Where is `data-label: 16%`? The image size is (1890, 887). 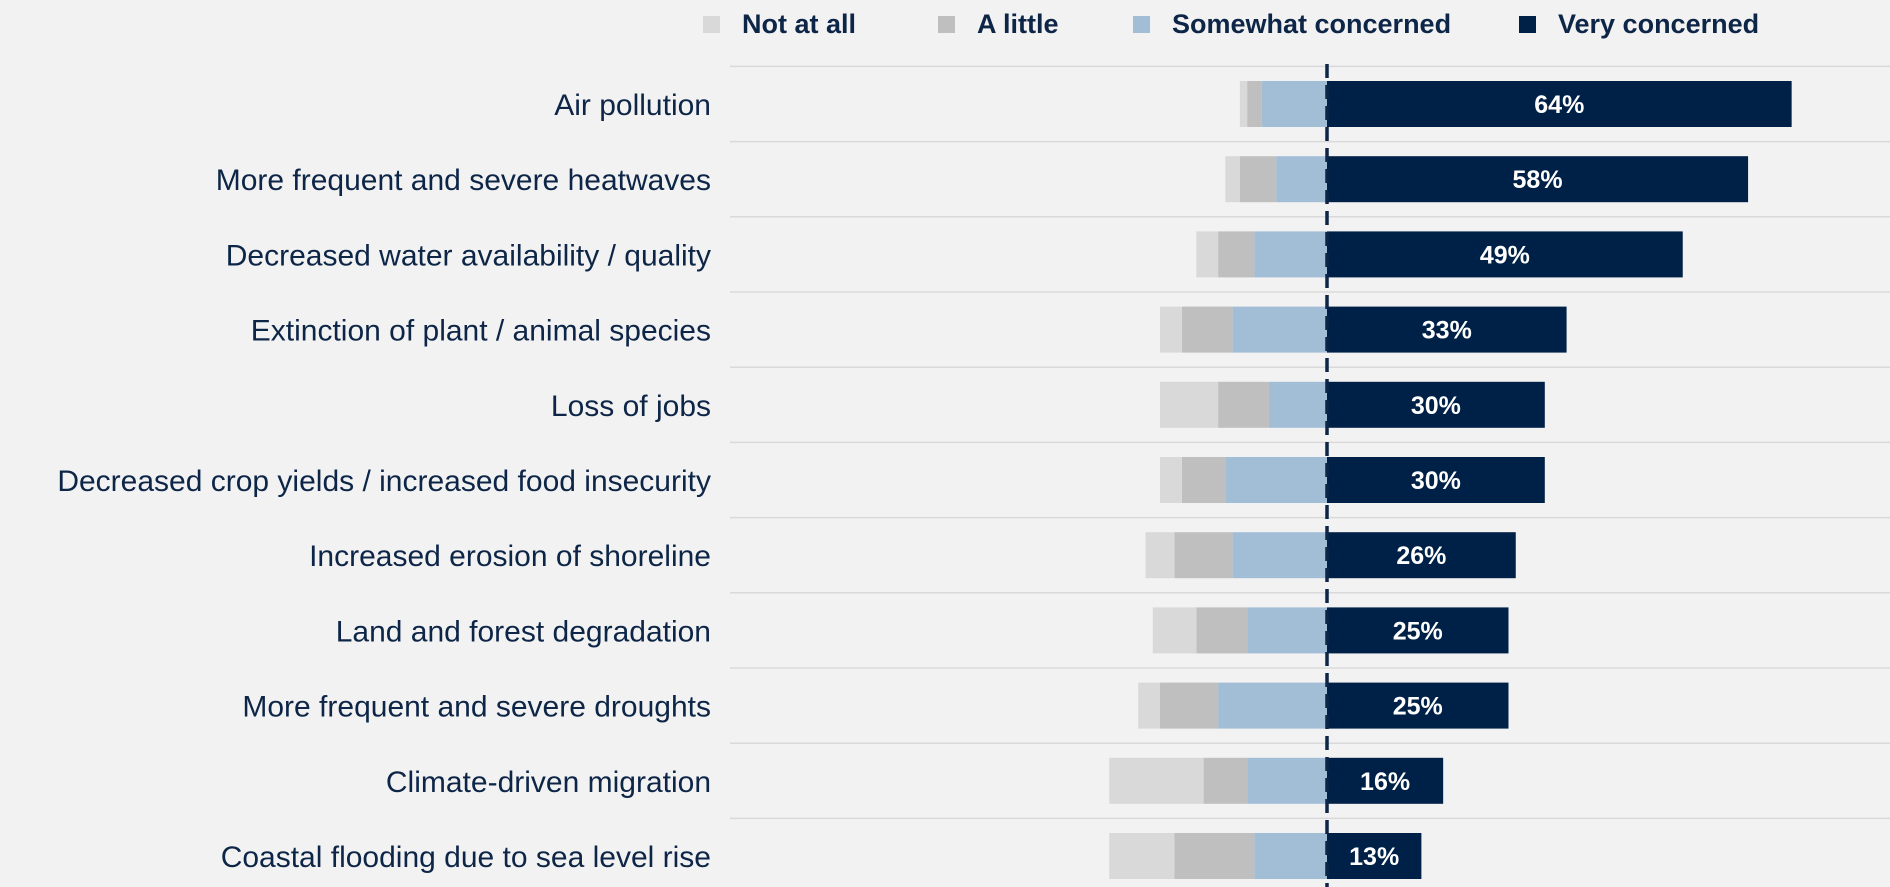 data-label: 16% is located at coordinates (1385, 782).